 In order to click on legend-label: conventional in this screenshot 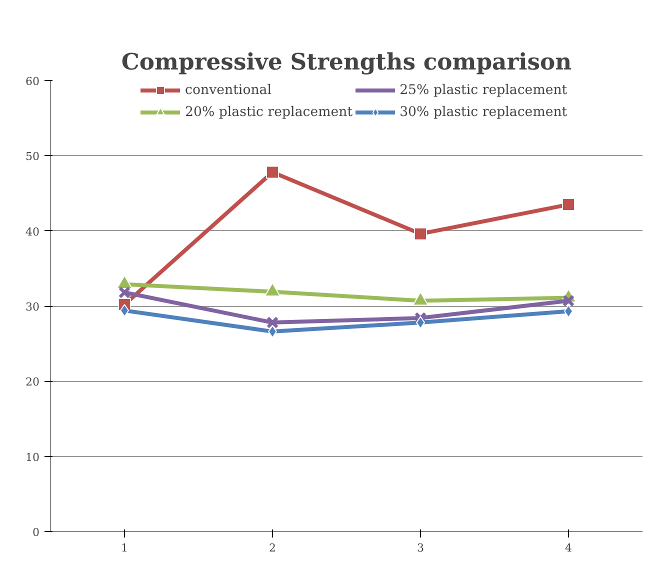, I will do `click(228, 90)`.